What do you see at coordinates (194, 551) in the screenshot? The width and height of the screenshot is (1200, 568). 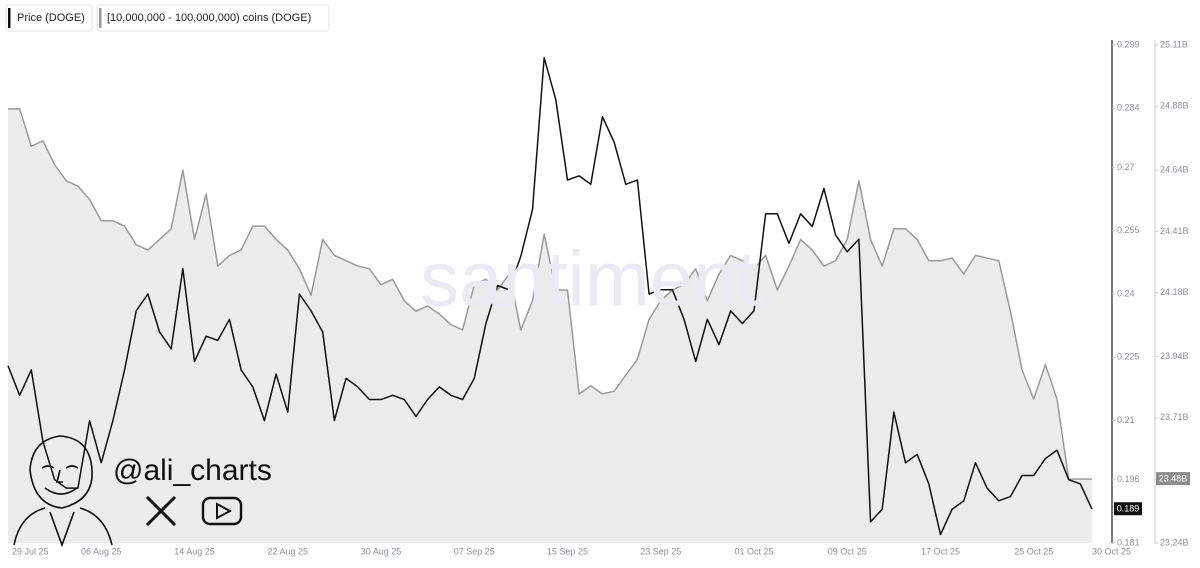 I see `x-tick-label: 14 Aug 25` at bounding box center [194, 551].